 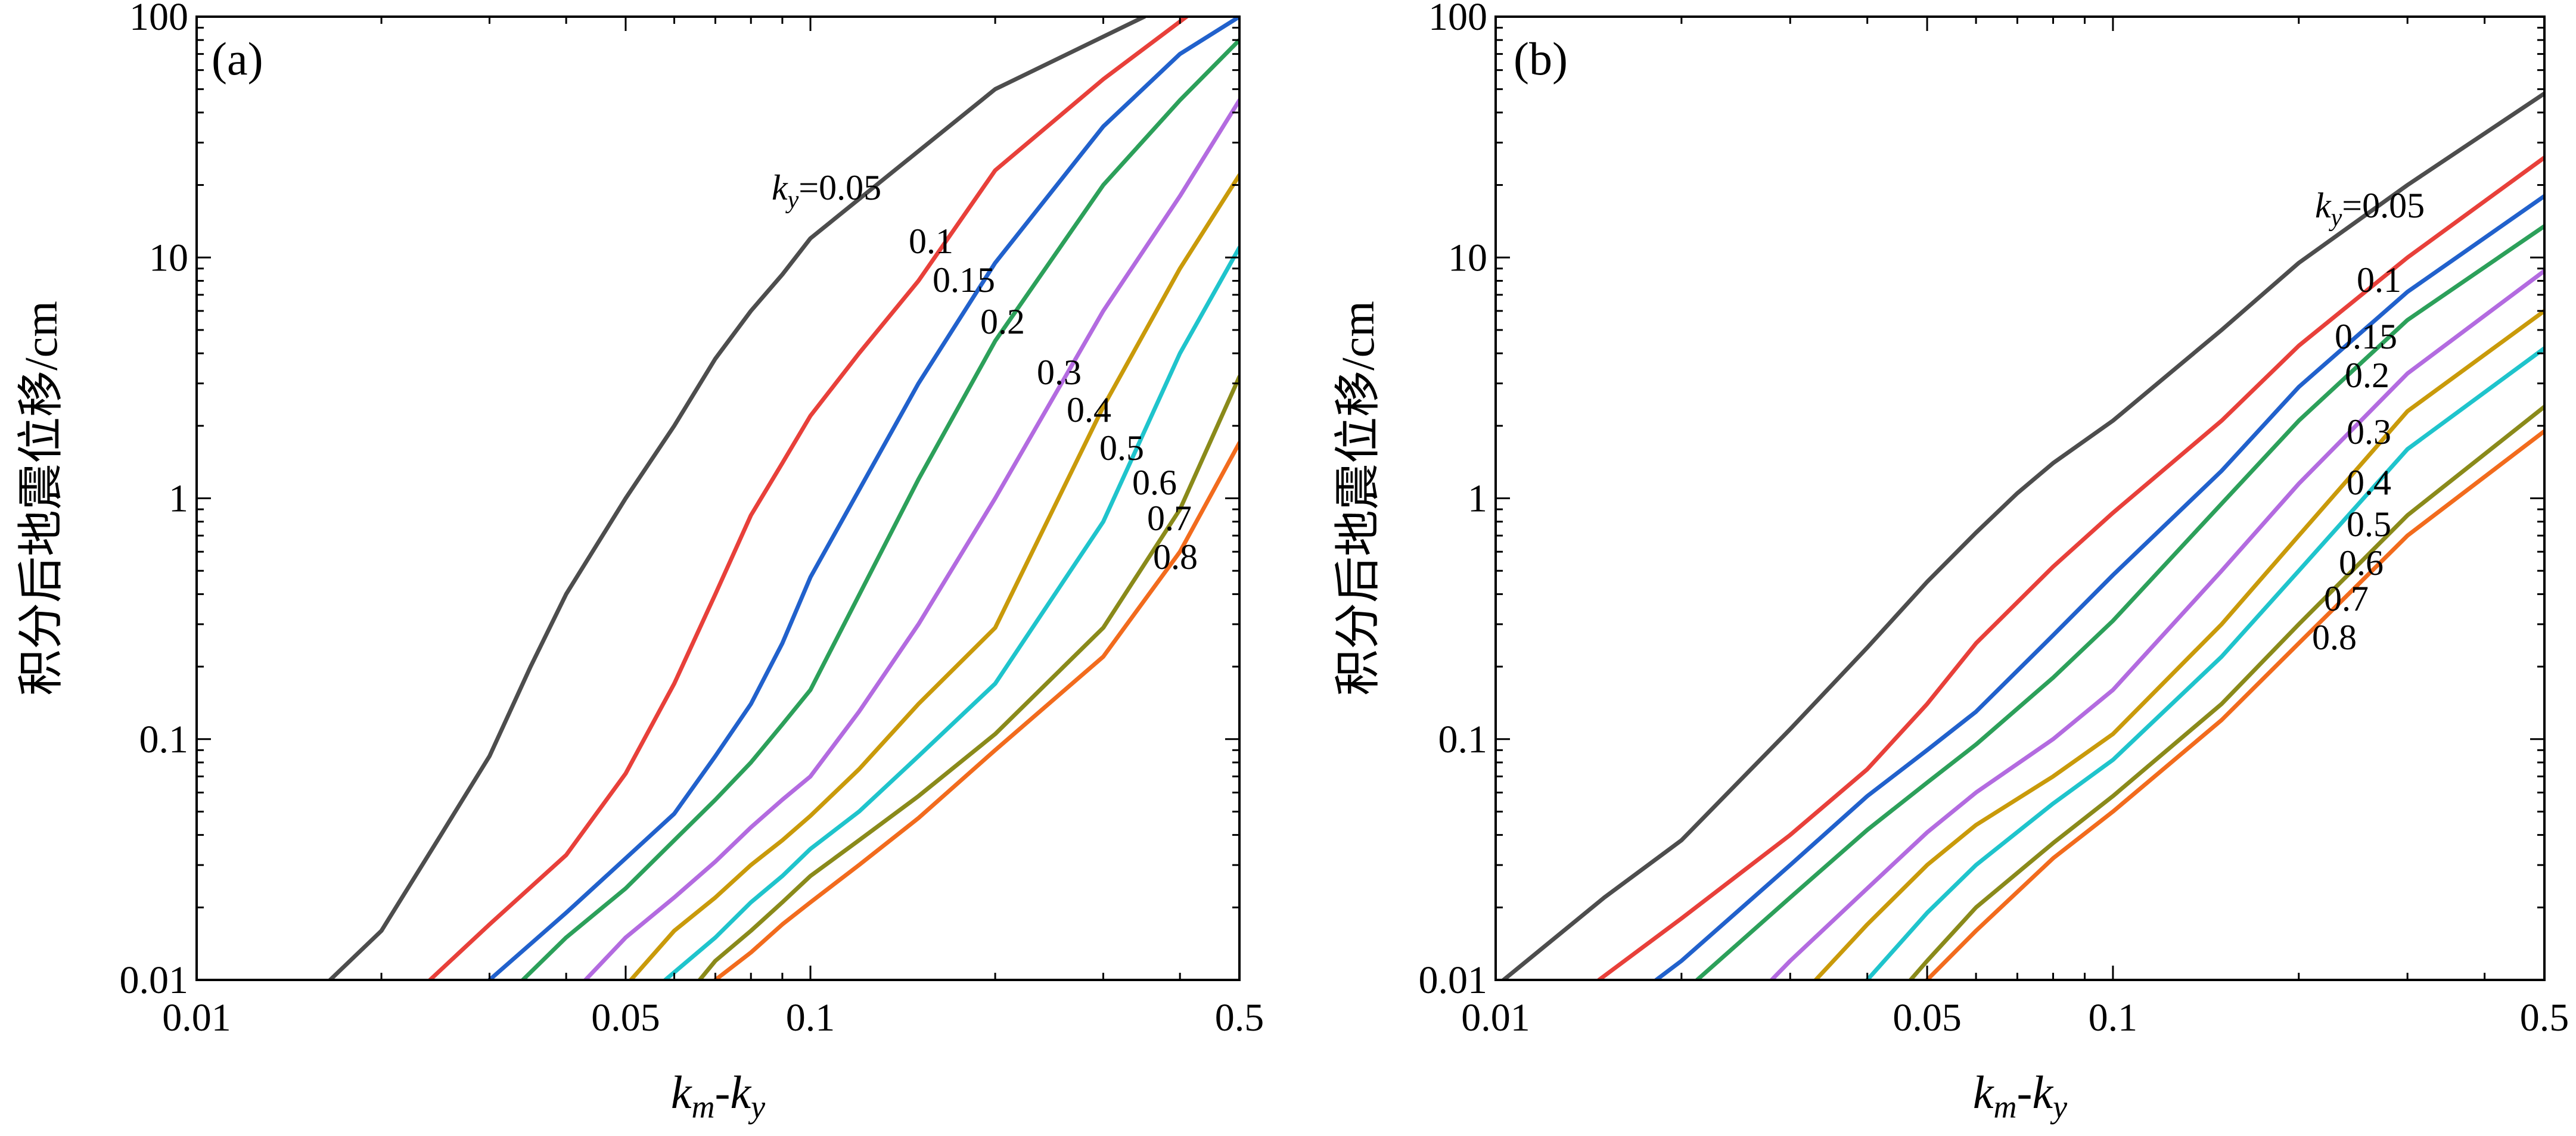 What do you see at coordinates (1541, 59) in the screenshot?
I see `panel-label: (b)` at bounding box center [1541, 59].